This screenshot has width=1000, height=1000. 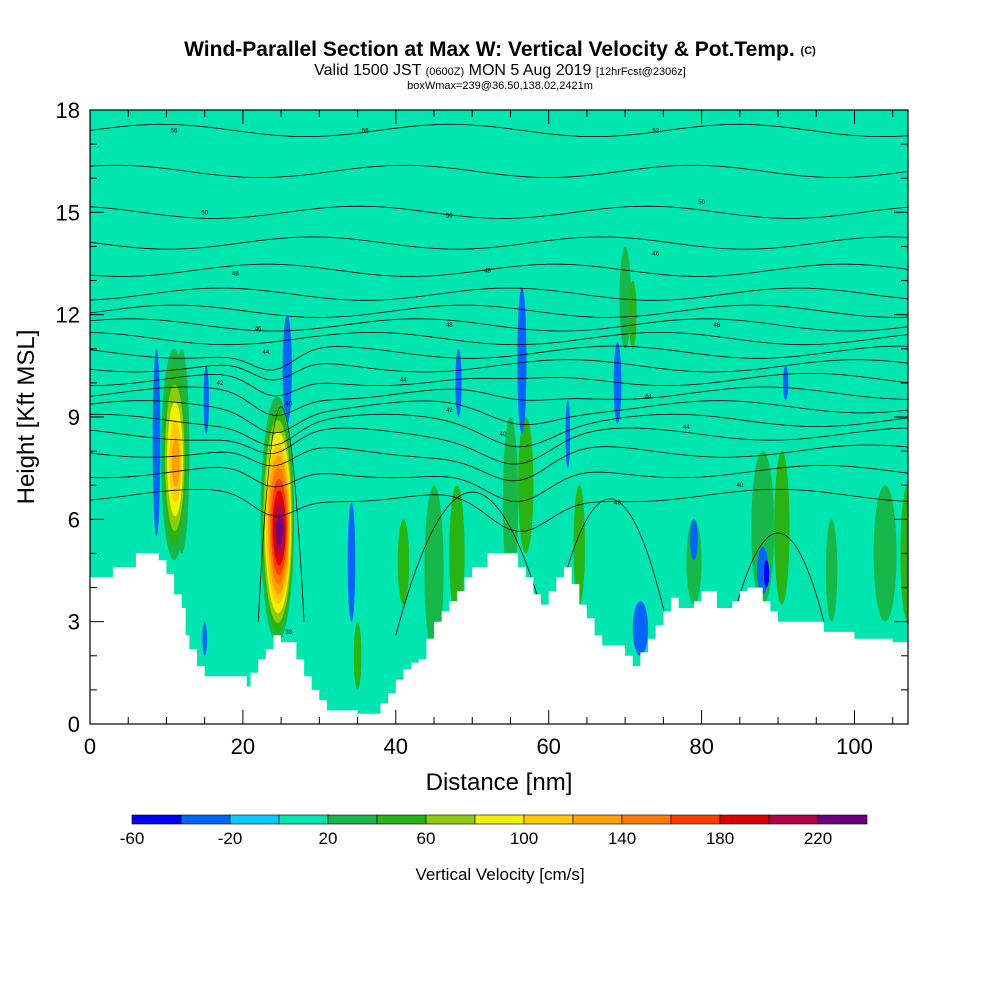 What do you see at coordinates (854, 746) in the screenshot?
I see `x-tick-label: 100` at bounding box center [854, 746].